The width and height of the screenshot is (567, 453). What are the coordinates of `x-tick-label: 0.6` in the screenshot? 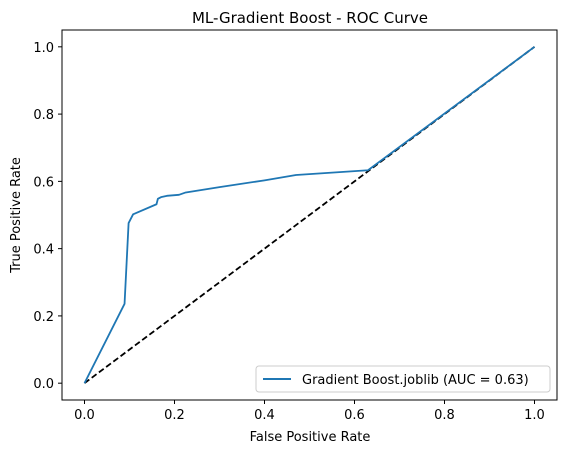 It's located at (354, 415).